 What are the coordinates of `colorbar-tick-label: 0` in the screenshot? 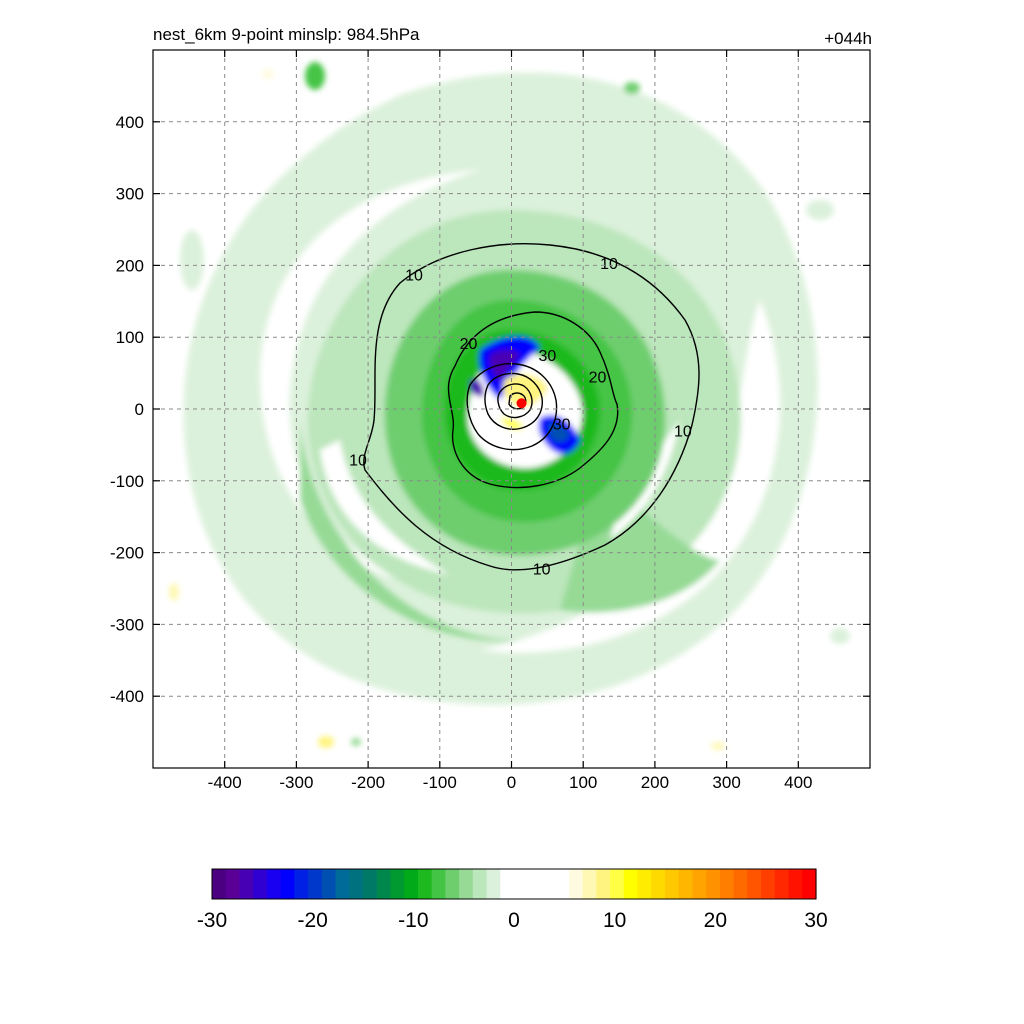 It's located at (514, 920).